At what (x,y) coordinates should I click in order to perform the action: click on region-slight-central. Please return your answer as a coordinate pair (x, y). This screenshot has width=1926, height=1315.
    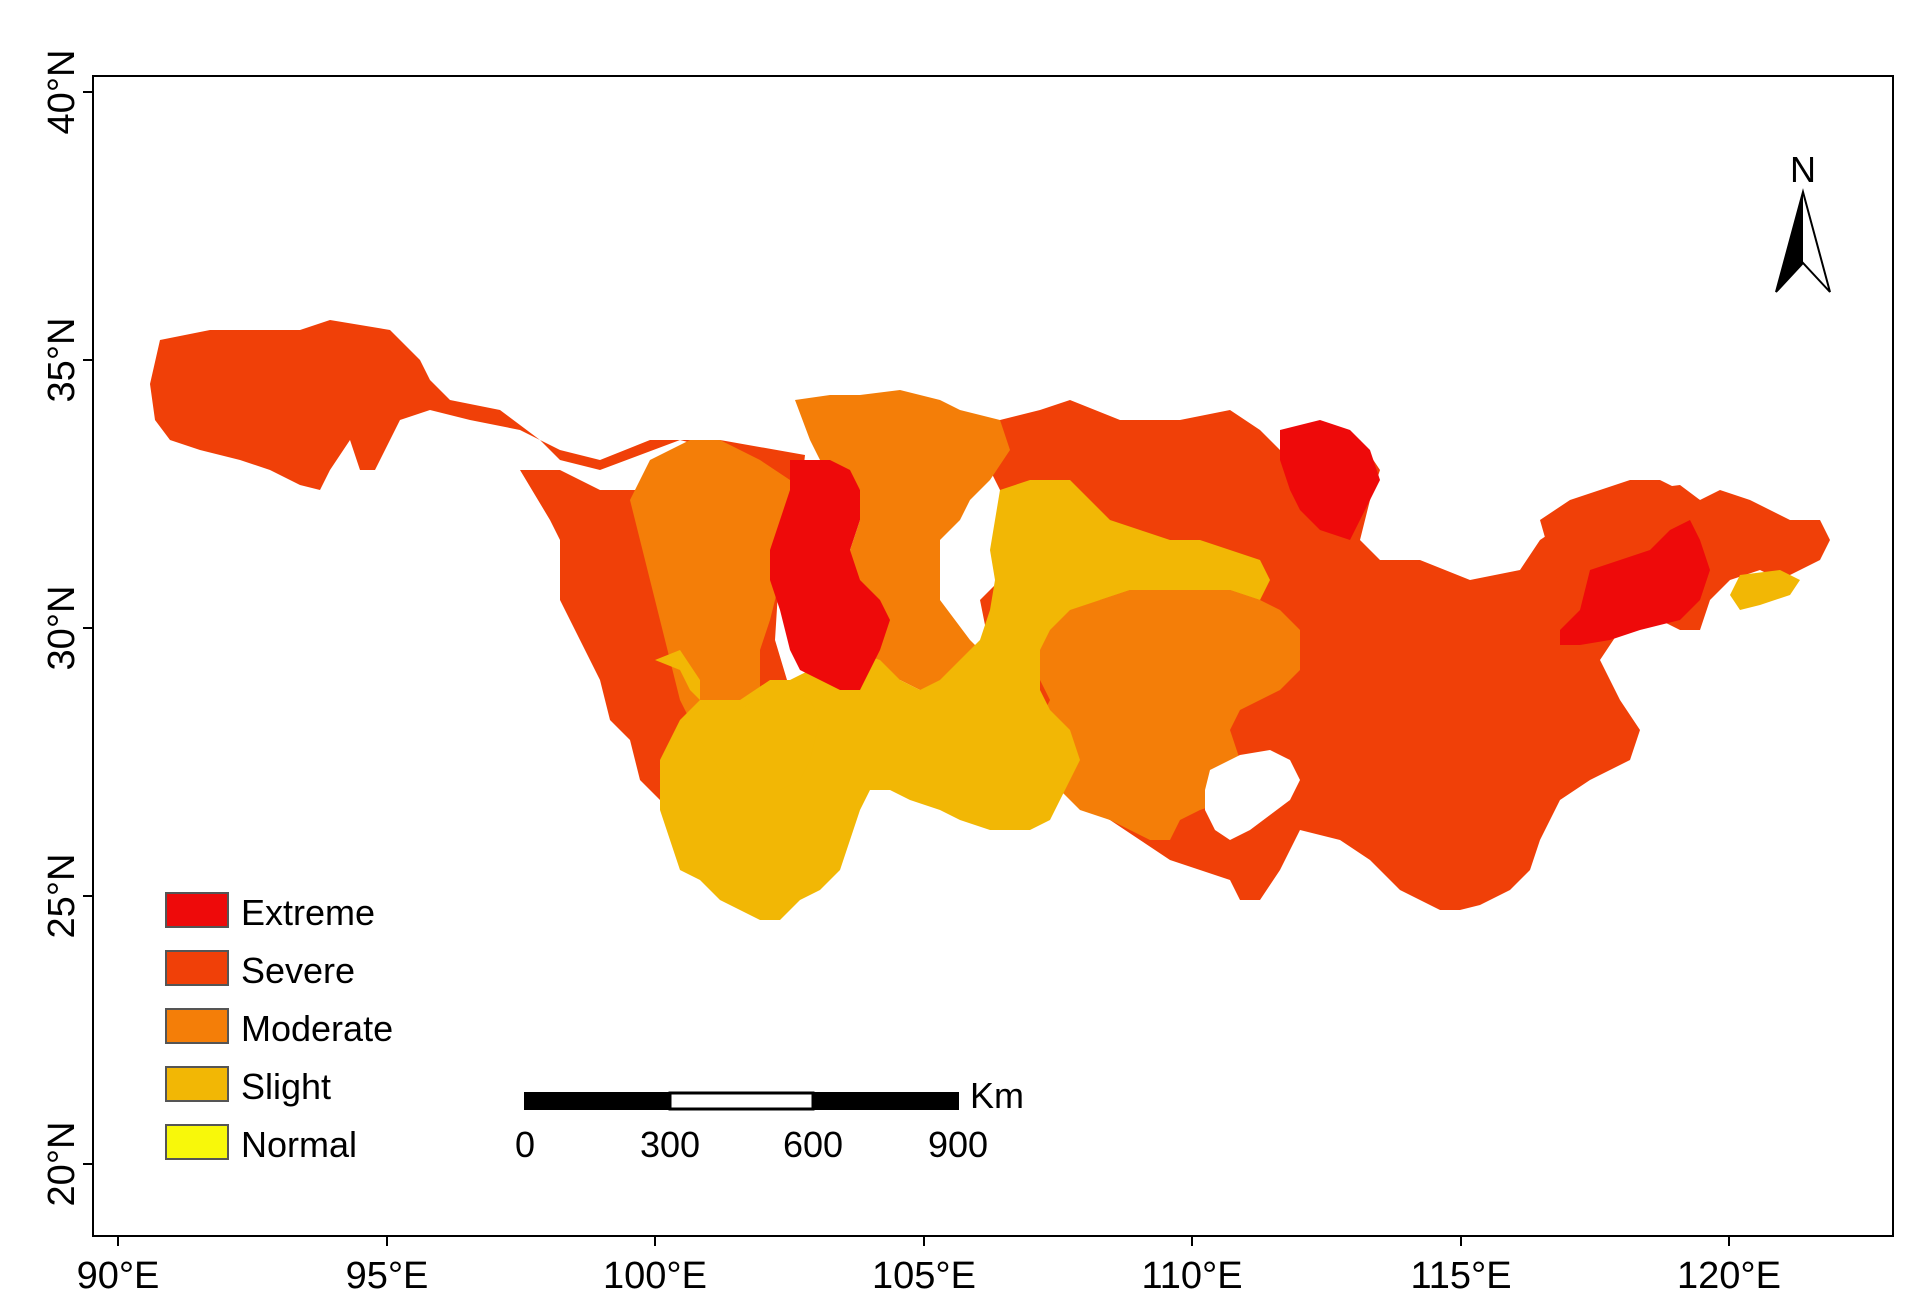
    Looking at the image, I should click on (965, 700).